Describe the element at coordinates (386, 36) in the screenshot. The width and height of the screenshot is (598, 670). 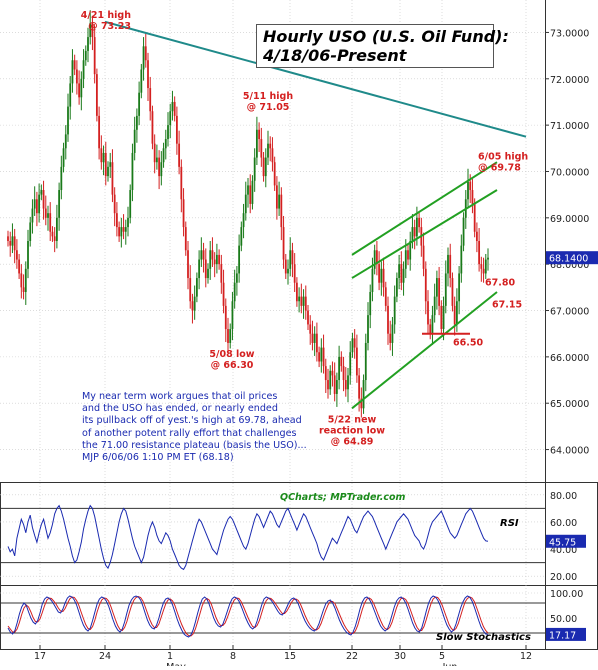
I see `chart-title-line1: Hourly USO (U.S. Oil Fund):` at that location.